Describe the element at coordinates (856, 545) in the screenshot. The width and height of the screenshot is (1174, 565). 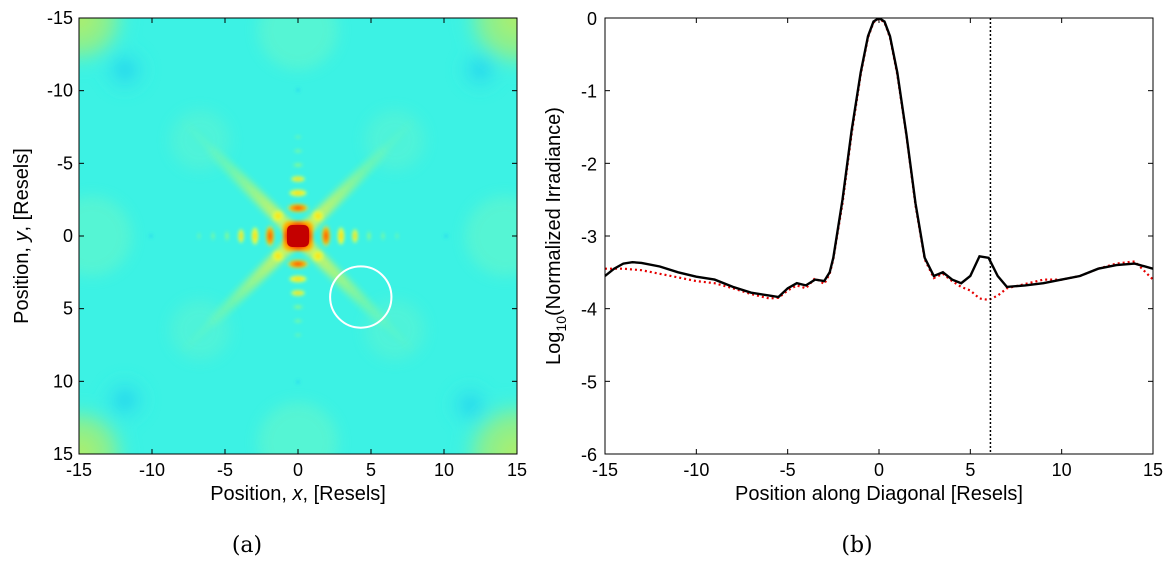
I see `panel-b-caption: (b)` at that location.